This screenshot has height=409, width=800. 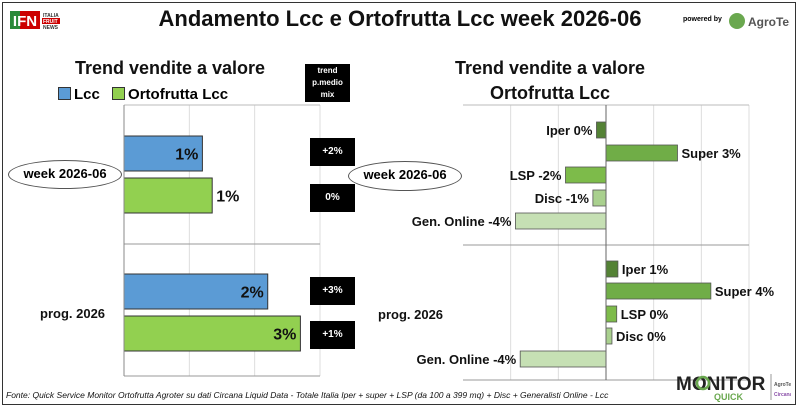 What do you see at coordinates (332, 152) in the screenshot?
I see `trend-box-lcc-week: +2%` at bounding box center [332, 152].